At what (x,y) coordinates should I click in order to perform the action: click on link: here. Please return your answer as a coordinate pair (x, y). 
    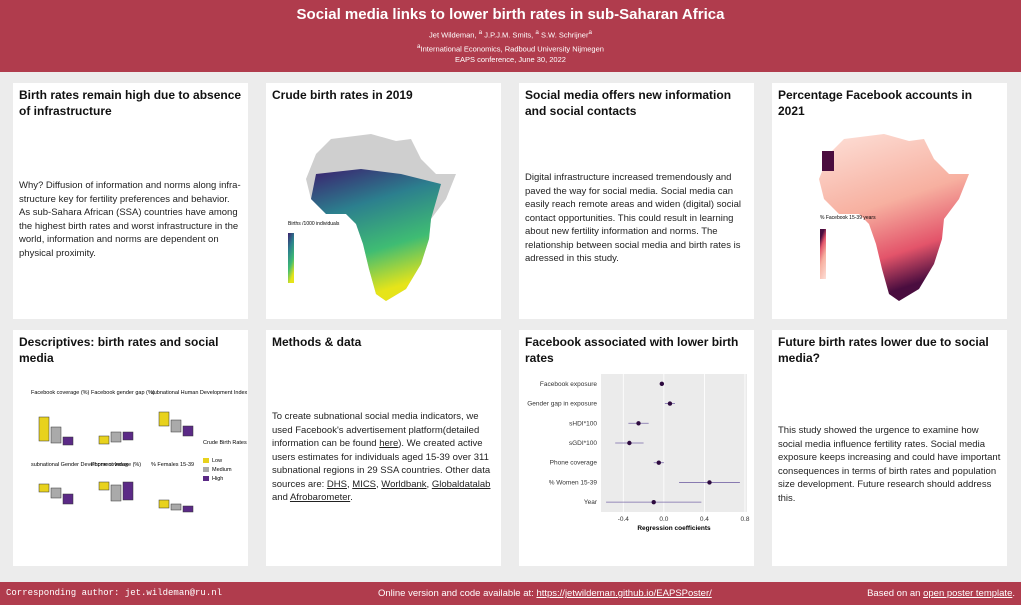
    Looking at the image, I should click on (389, 443).